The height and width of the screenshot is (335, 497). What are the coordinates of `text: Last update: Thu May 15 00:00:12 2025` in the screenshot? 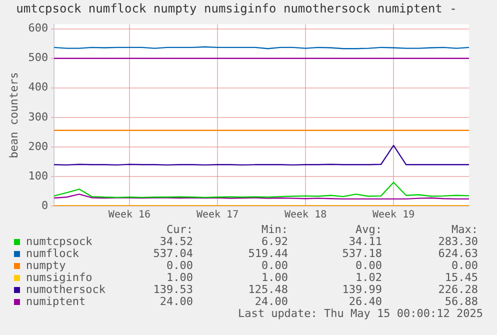 It's located at (360, 313).